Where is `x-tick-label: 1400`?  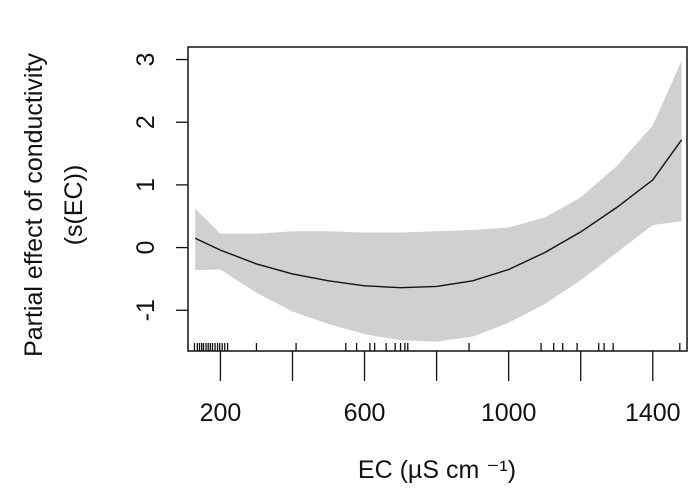 x-tick-label: 1400 is located at coordinates (653, 413).